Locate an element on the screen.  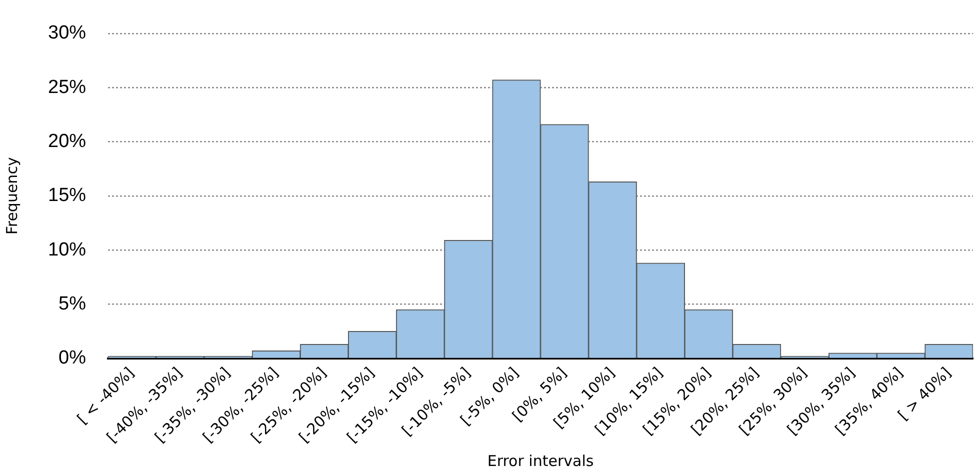
y-tick-label: 15% is located at coordinates (67, 195).